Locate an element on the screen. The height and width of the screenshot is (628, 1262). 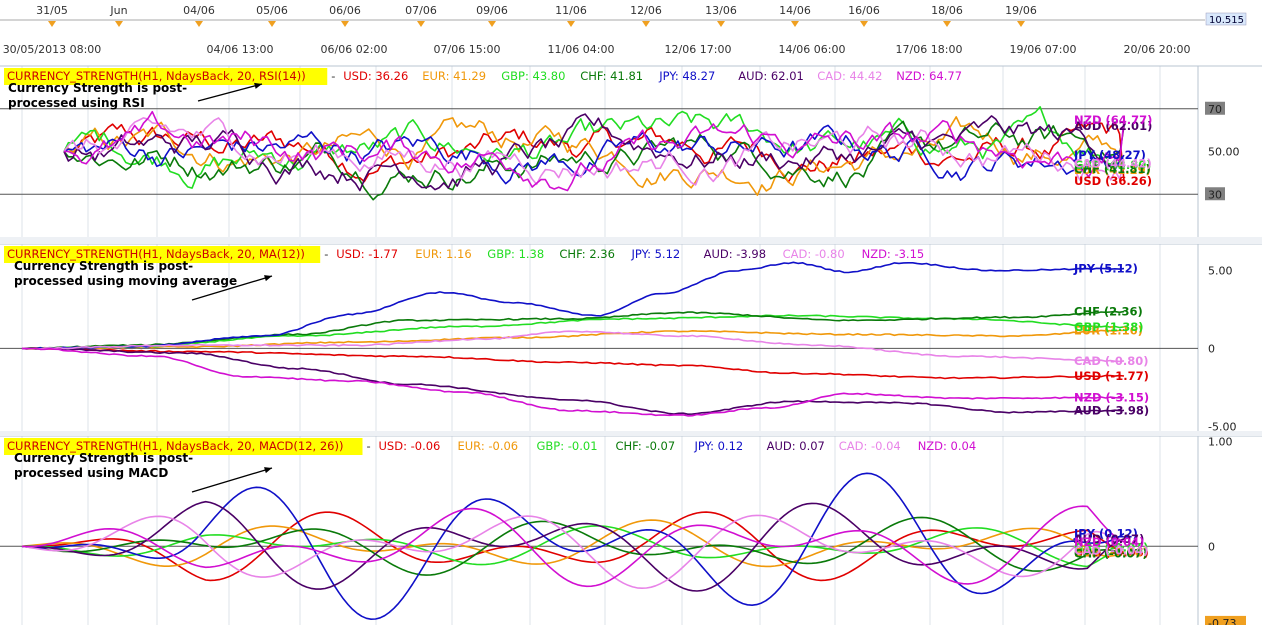
time-label: 07/06 15:00 is located at coordinates (467, 49).